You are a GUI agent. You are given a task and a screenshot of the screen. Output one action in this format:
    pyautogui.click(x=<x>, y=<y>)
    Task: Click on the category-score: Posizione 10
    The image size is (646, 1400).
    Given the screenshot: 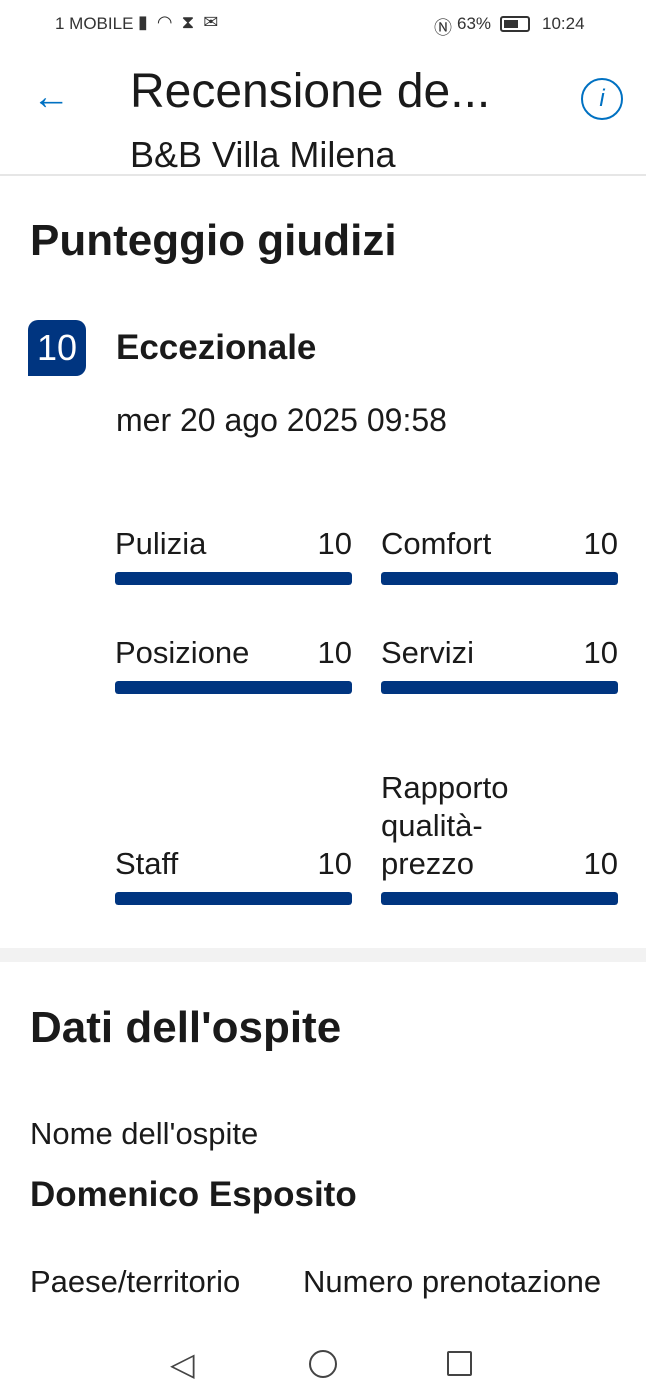 What is the action you would take?
    pyautogui.click(x=233, y=594)
    